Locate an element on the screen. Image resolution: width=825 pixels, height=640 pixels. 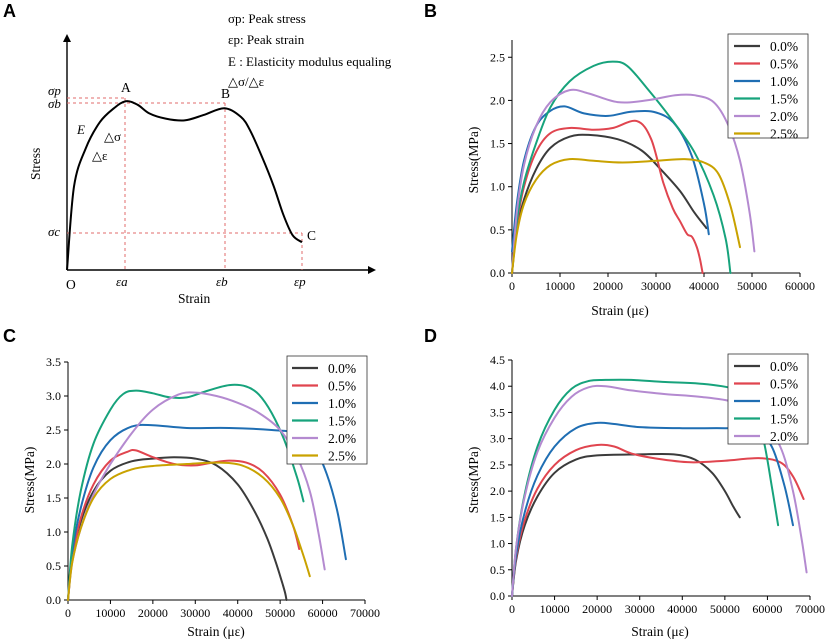
x-tick-label: 0 is located at coordinates (68, 613).